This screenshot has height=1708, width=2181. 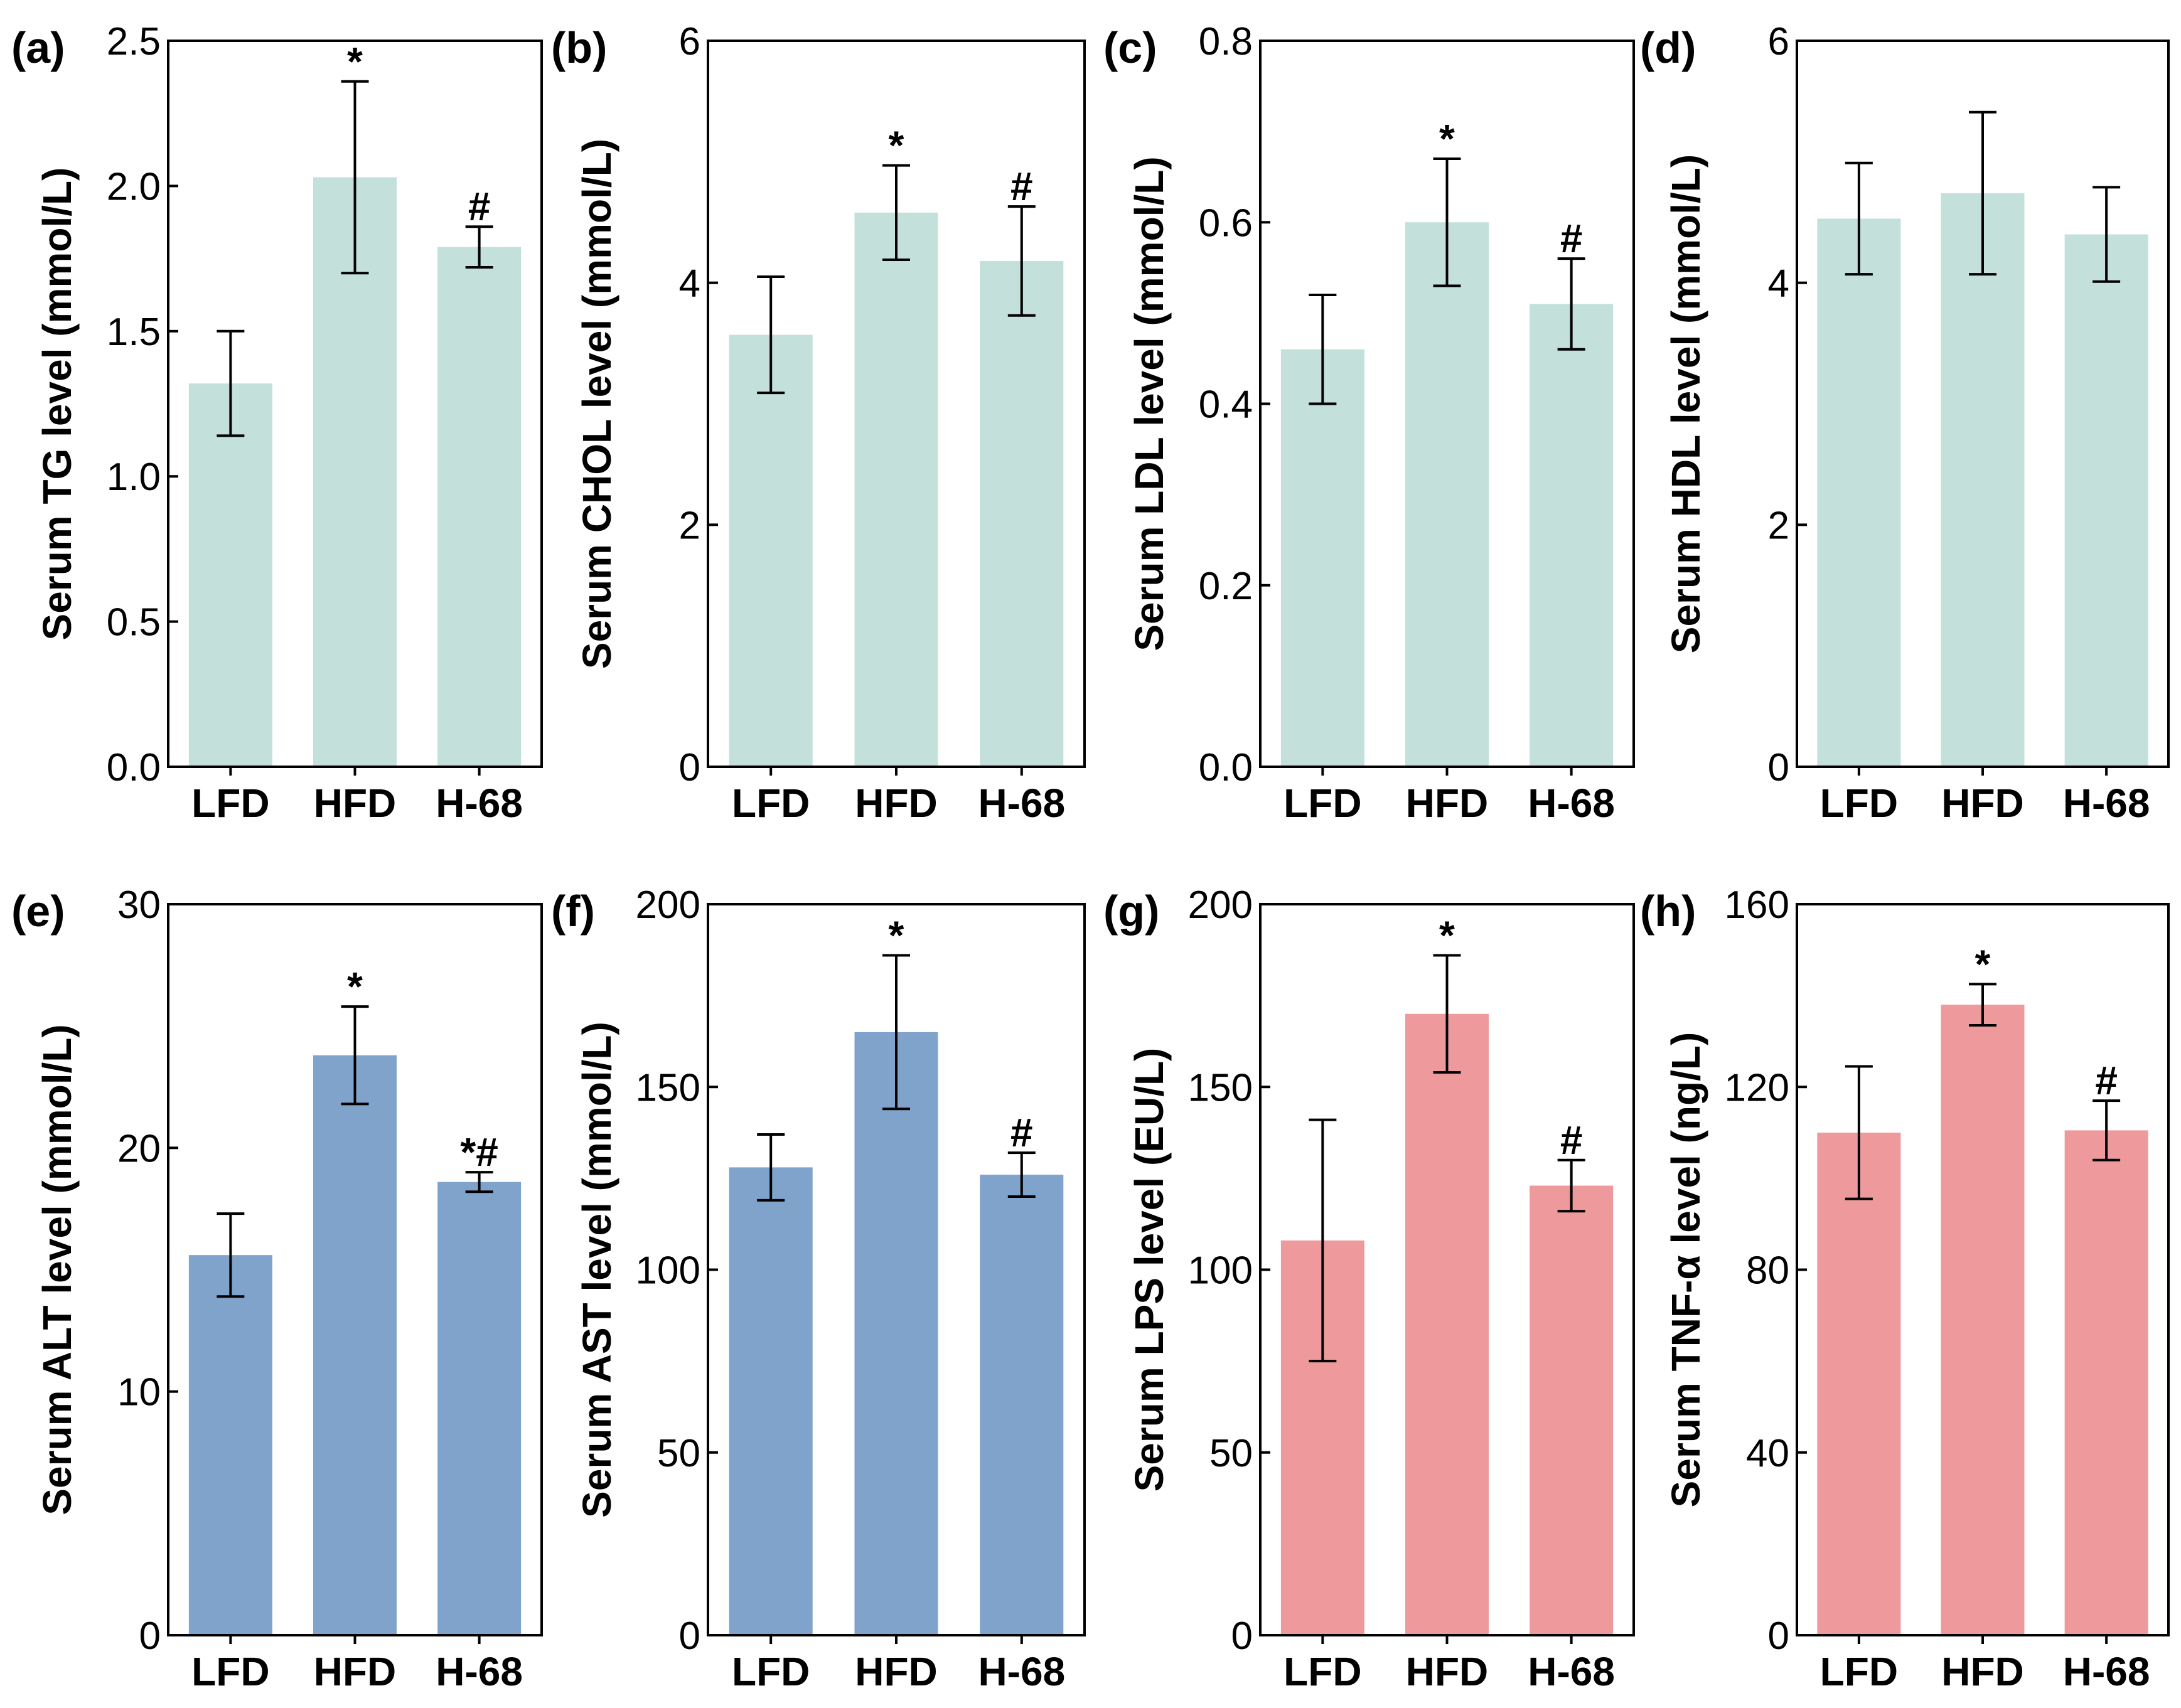 What do you see at coordinates (1130, 47) in the screenshot?
I see `panel-label: (c)` at bounding box center [1130, 47].